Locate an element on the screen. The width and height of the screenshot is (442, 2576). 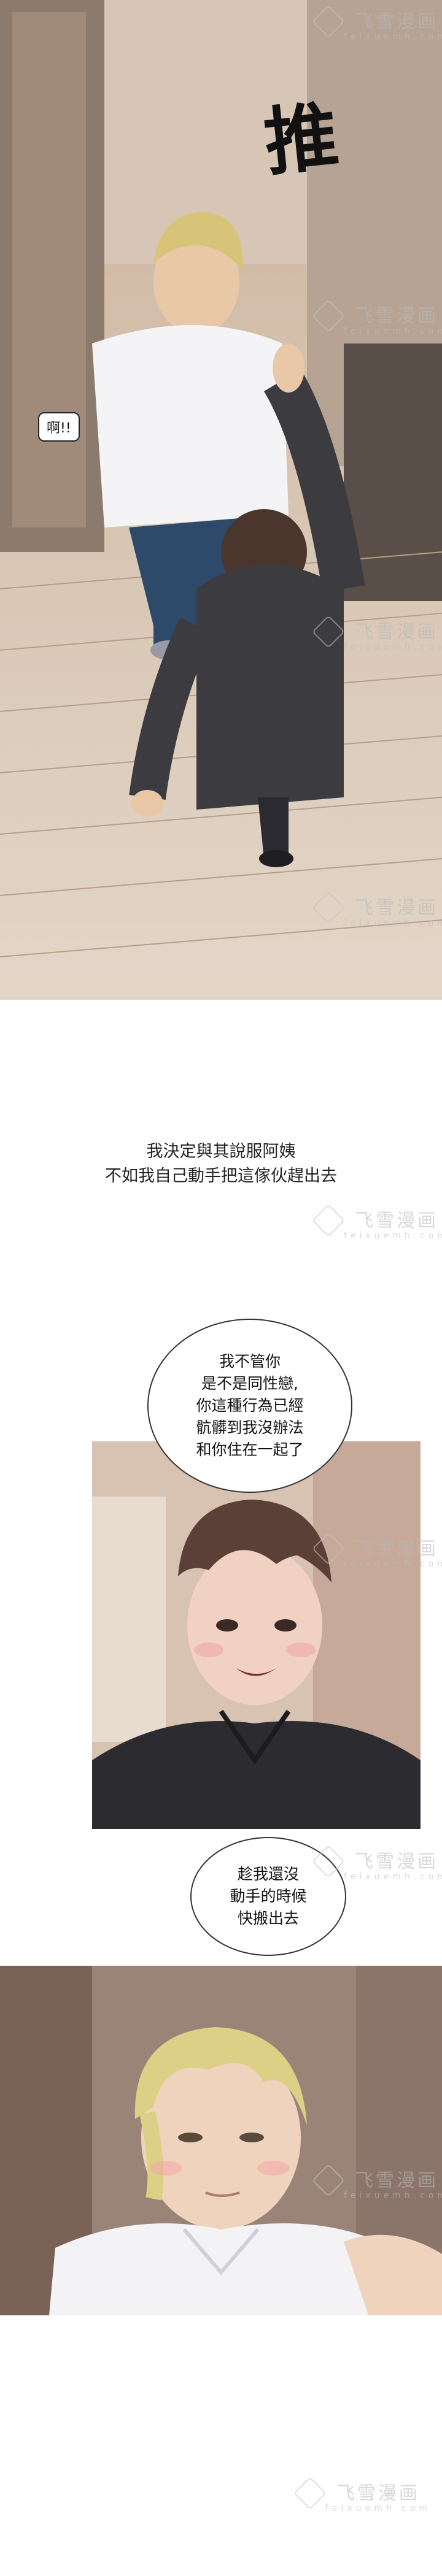
brunette-man-illustration is located at coordinates (256, 1635).